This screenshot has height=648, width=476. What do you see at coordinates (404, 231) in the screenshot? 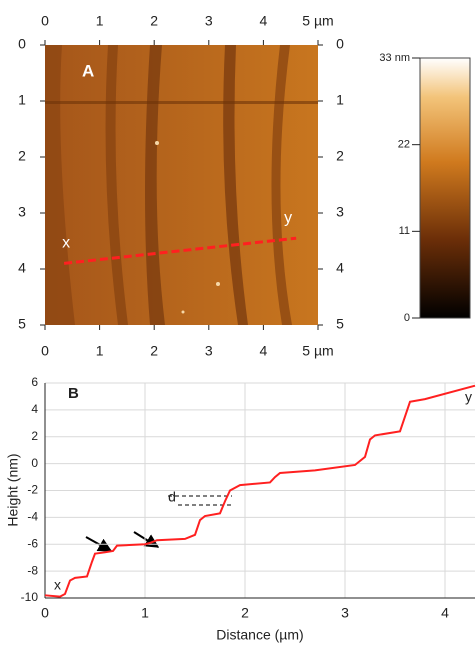
I see `colorbar-tick-label: 11` at bounding box center [404, 231].